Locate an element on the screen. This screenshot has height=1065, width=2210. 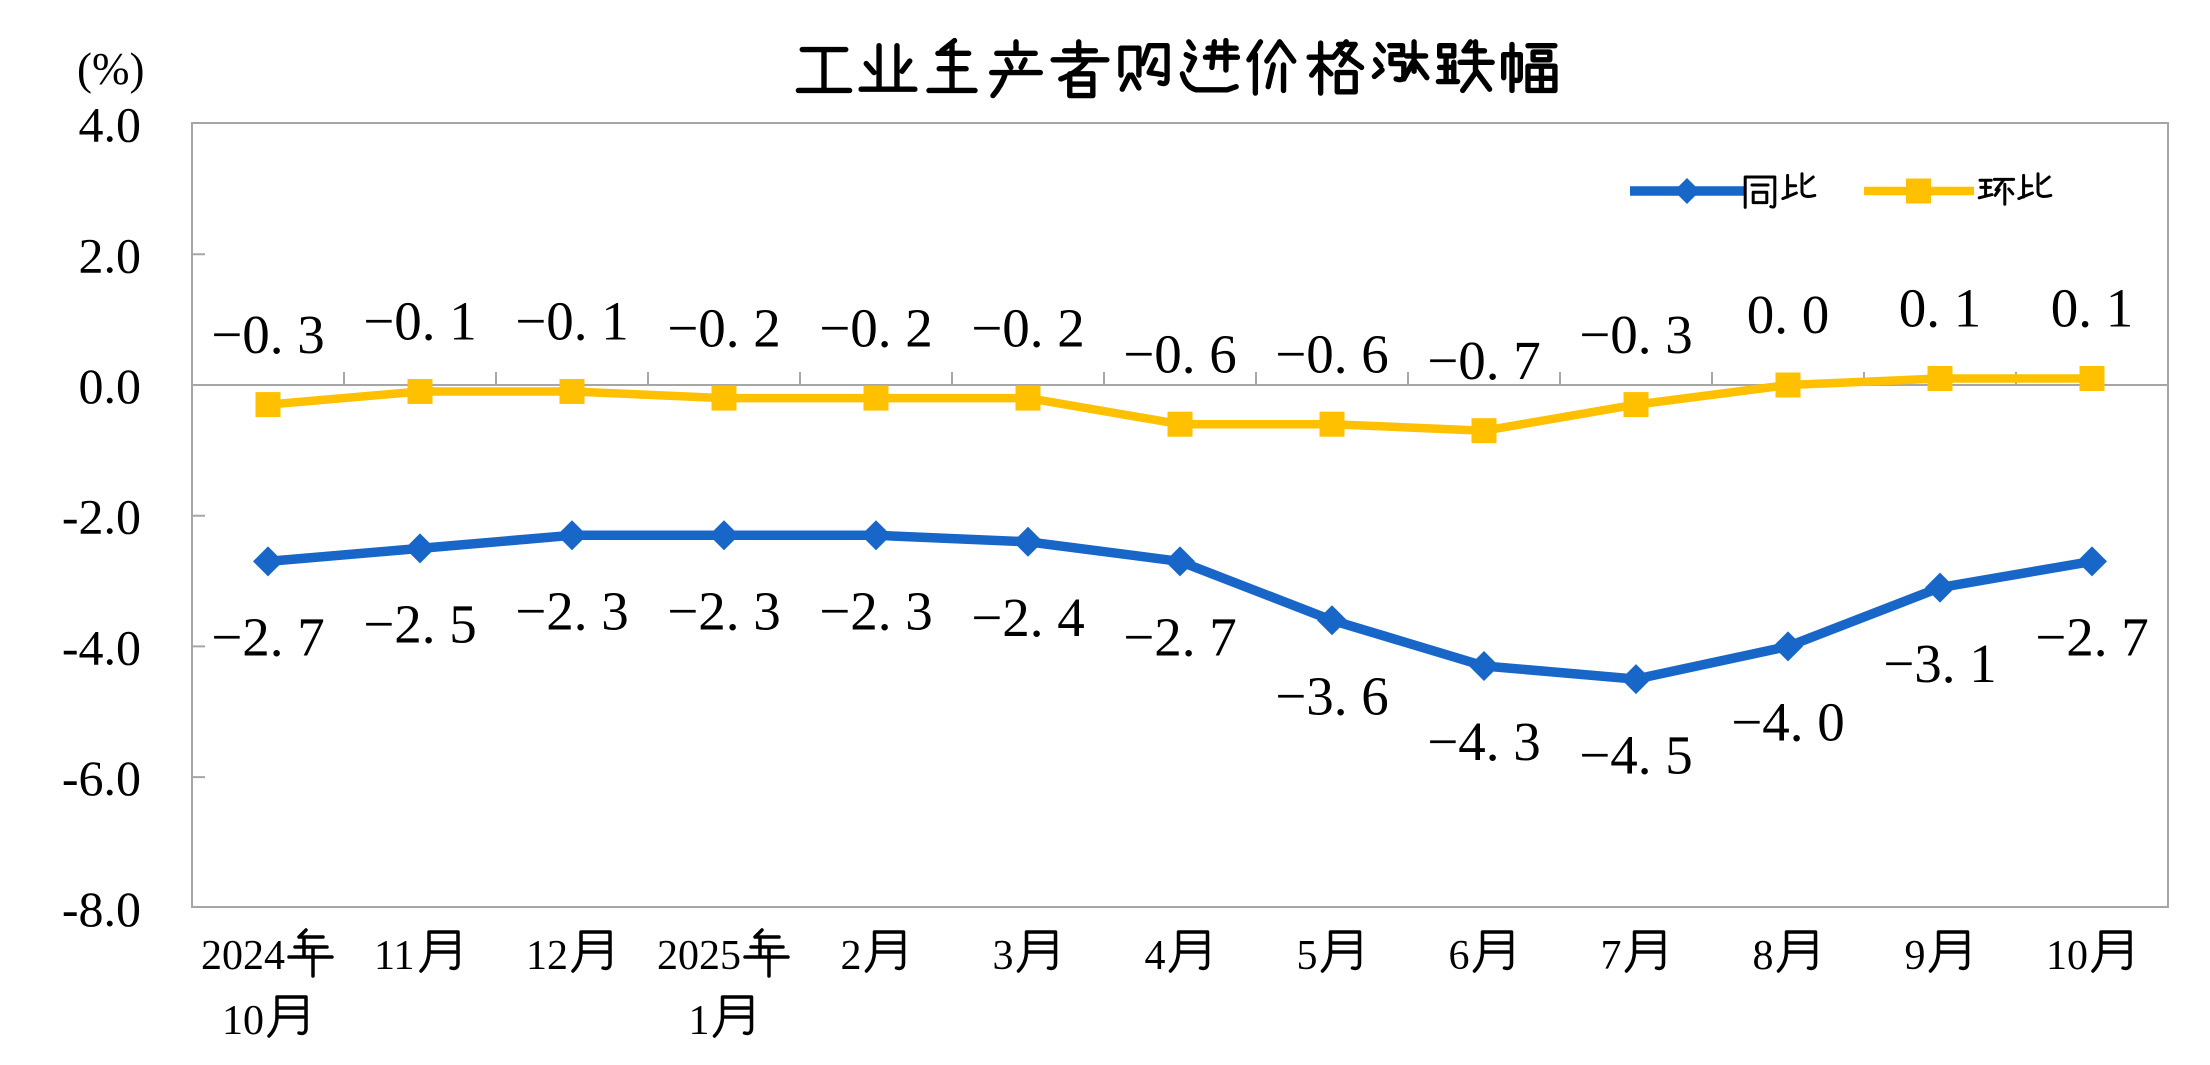
svg-text: 4.0 is located at coordinates (110, 125).